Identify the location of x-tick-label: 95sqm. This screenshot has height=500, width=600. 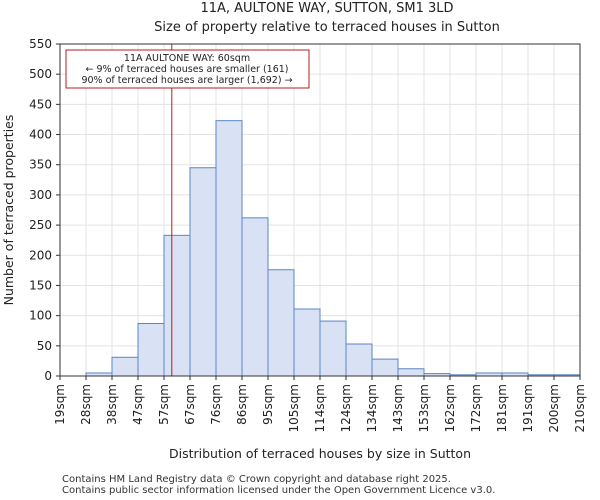
(268, 404).